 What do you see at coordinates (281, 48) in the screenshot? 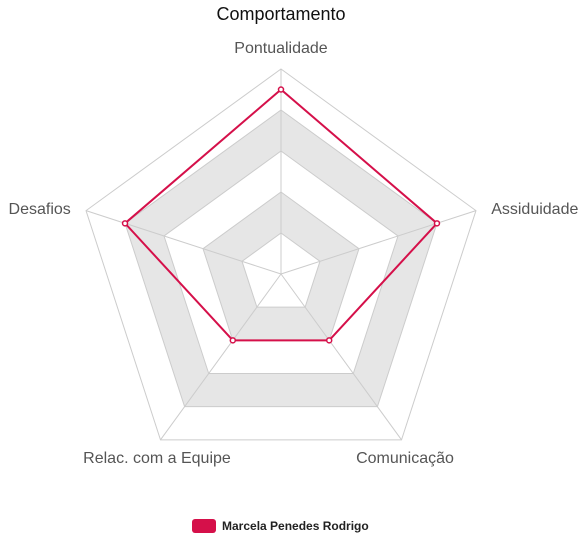
I see `axis-label-1: Pontualidade` at bounding box center [281, 48].